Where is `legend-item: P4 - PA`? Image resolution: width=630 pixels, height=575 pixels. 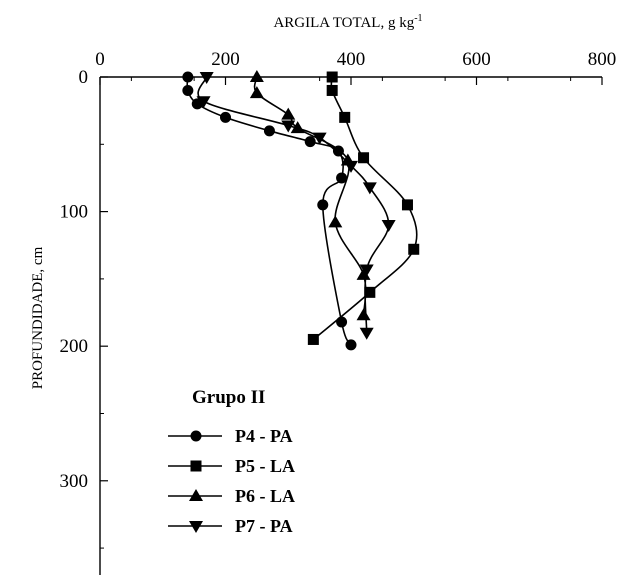 legend-item: P4 - PA is located at coordinates (230, 436).